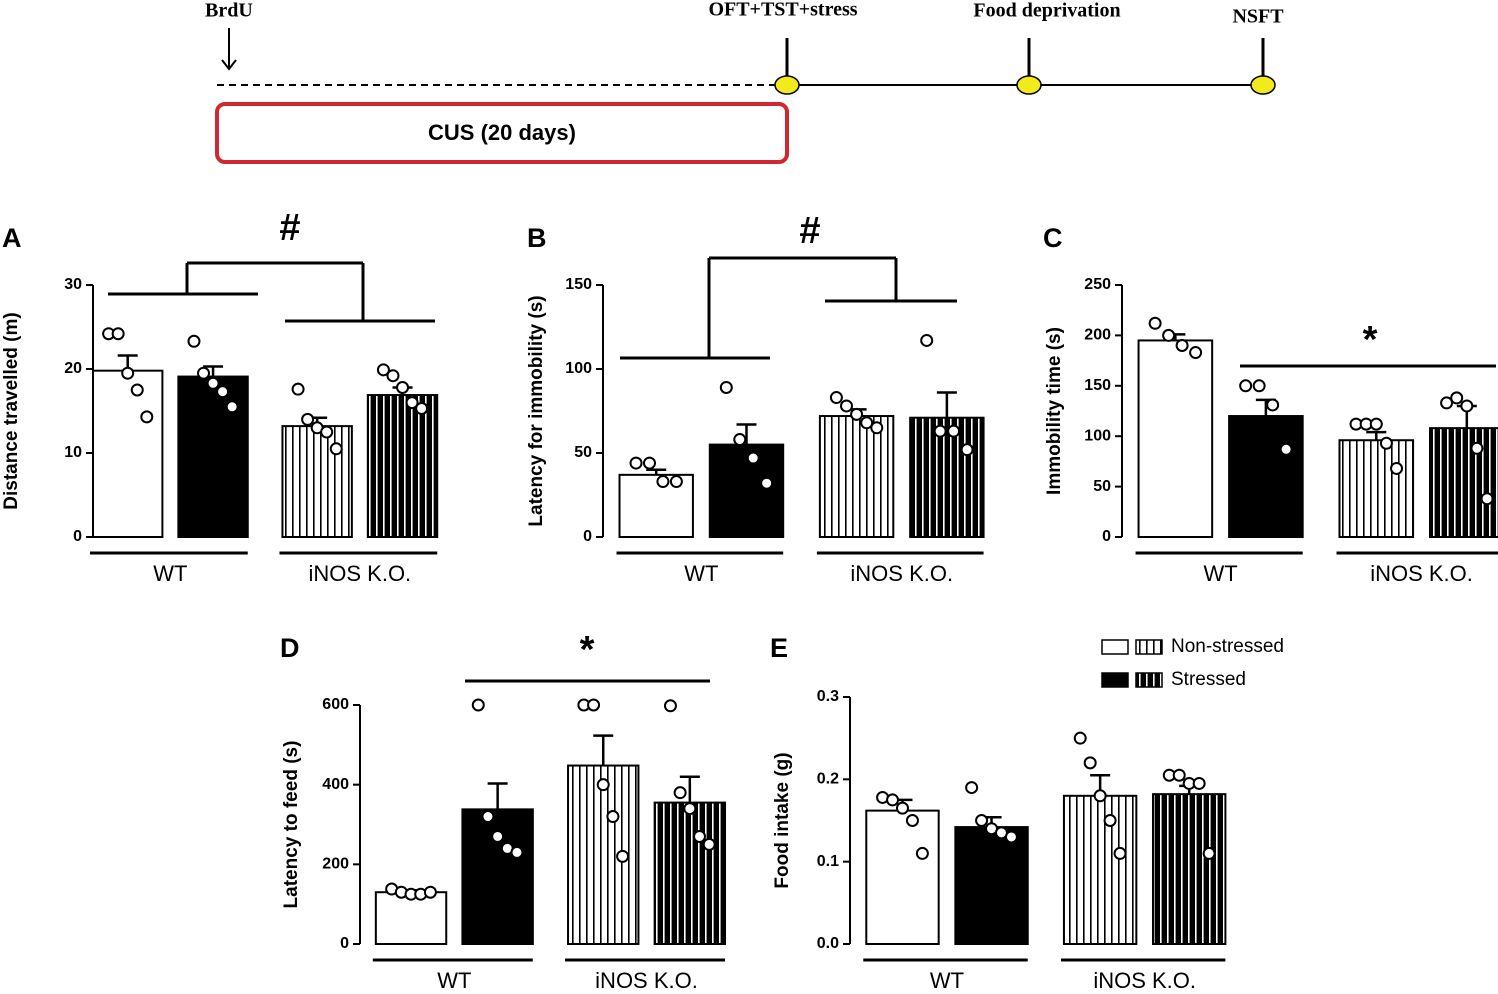 The height and width of the screenshot is (994, 1498). I want to click on legend-label: Non-stressed, so click(1227, 646).